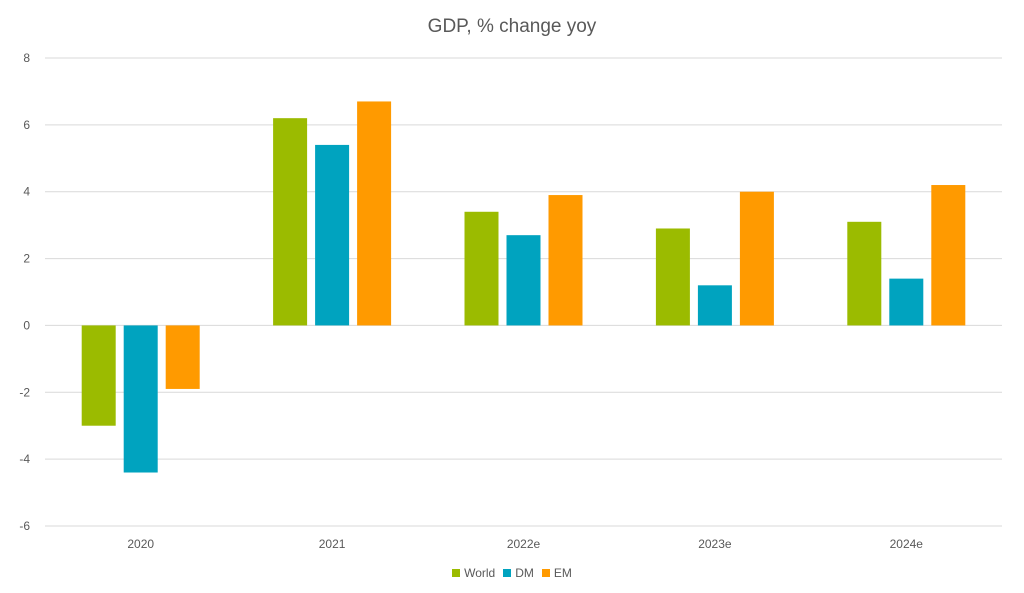 The image size is (1024, 593). Describe the element at coordinates (672, 277) in the screenshot. I see `bar-world-2023e` at that location.